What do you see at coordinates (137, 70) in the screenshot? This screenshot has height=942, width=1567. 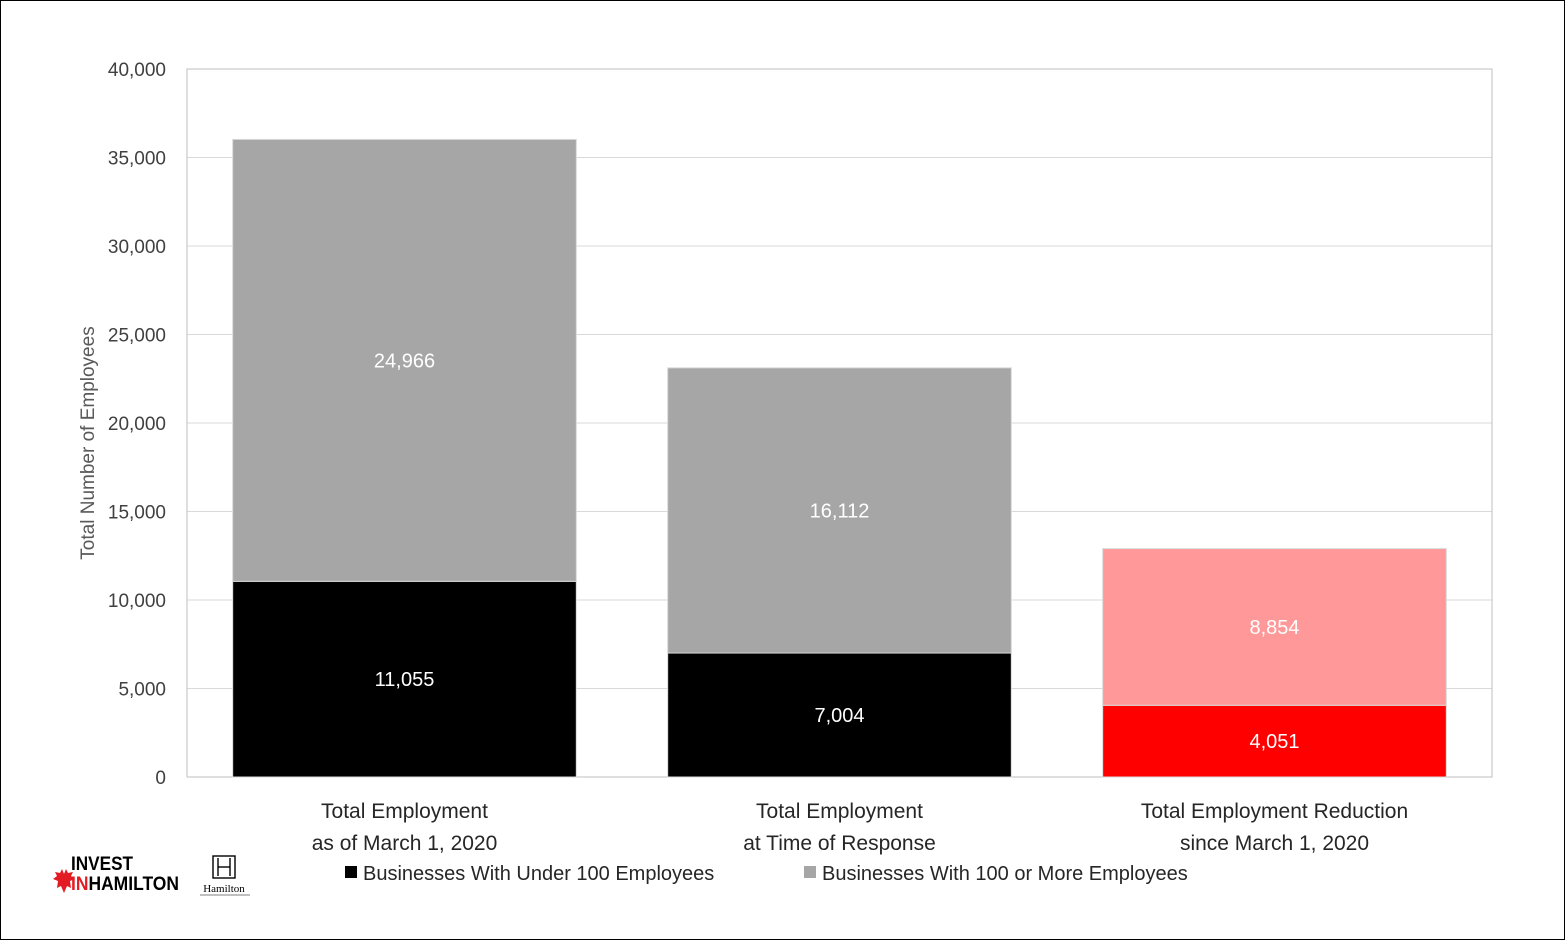 I see `y-tick-label: 40,000` at bounding box center [137, 70].